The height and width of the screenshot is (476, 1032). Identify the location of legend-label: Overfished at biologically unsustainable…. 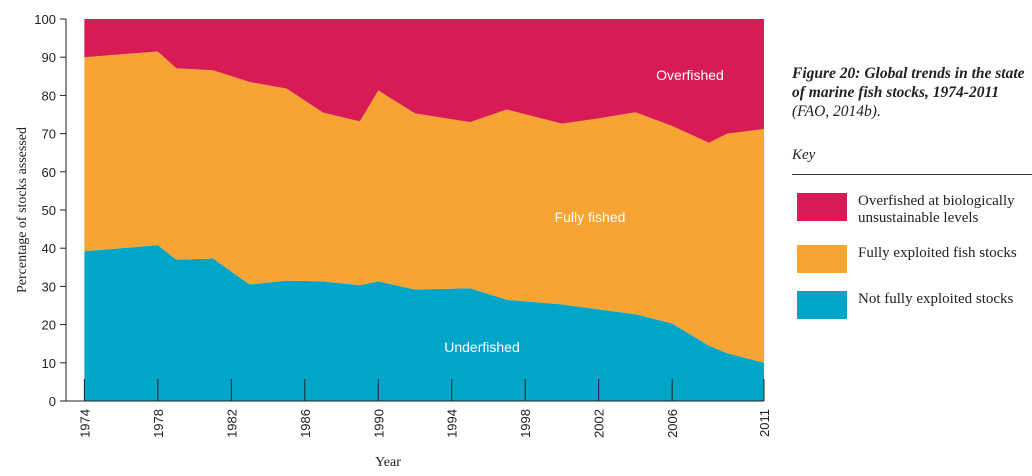
(936, 209).